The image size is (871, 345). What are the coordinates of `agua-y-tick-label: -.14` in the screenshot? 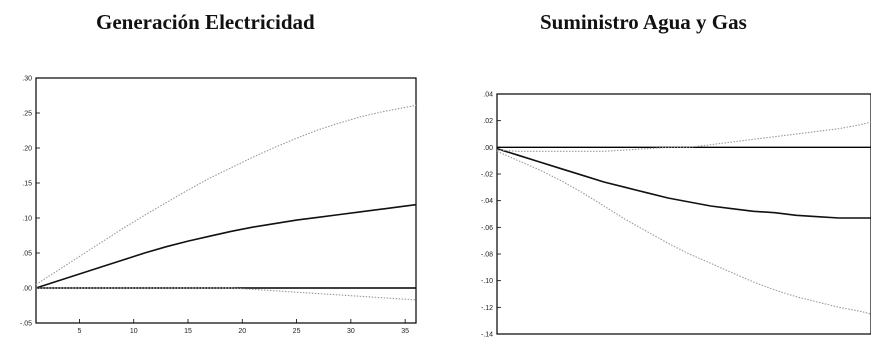 It's located at (487, 335).